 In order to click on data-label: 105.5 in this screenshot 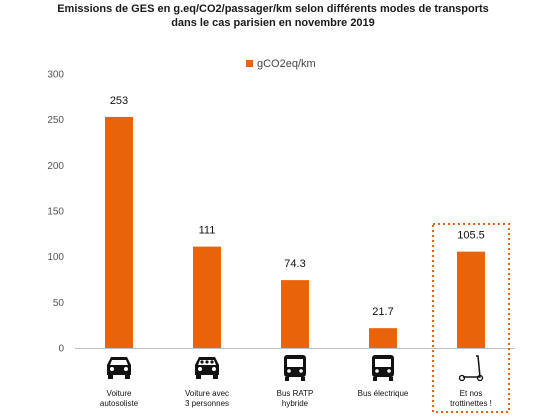, I will do `click(471, 236)`.